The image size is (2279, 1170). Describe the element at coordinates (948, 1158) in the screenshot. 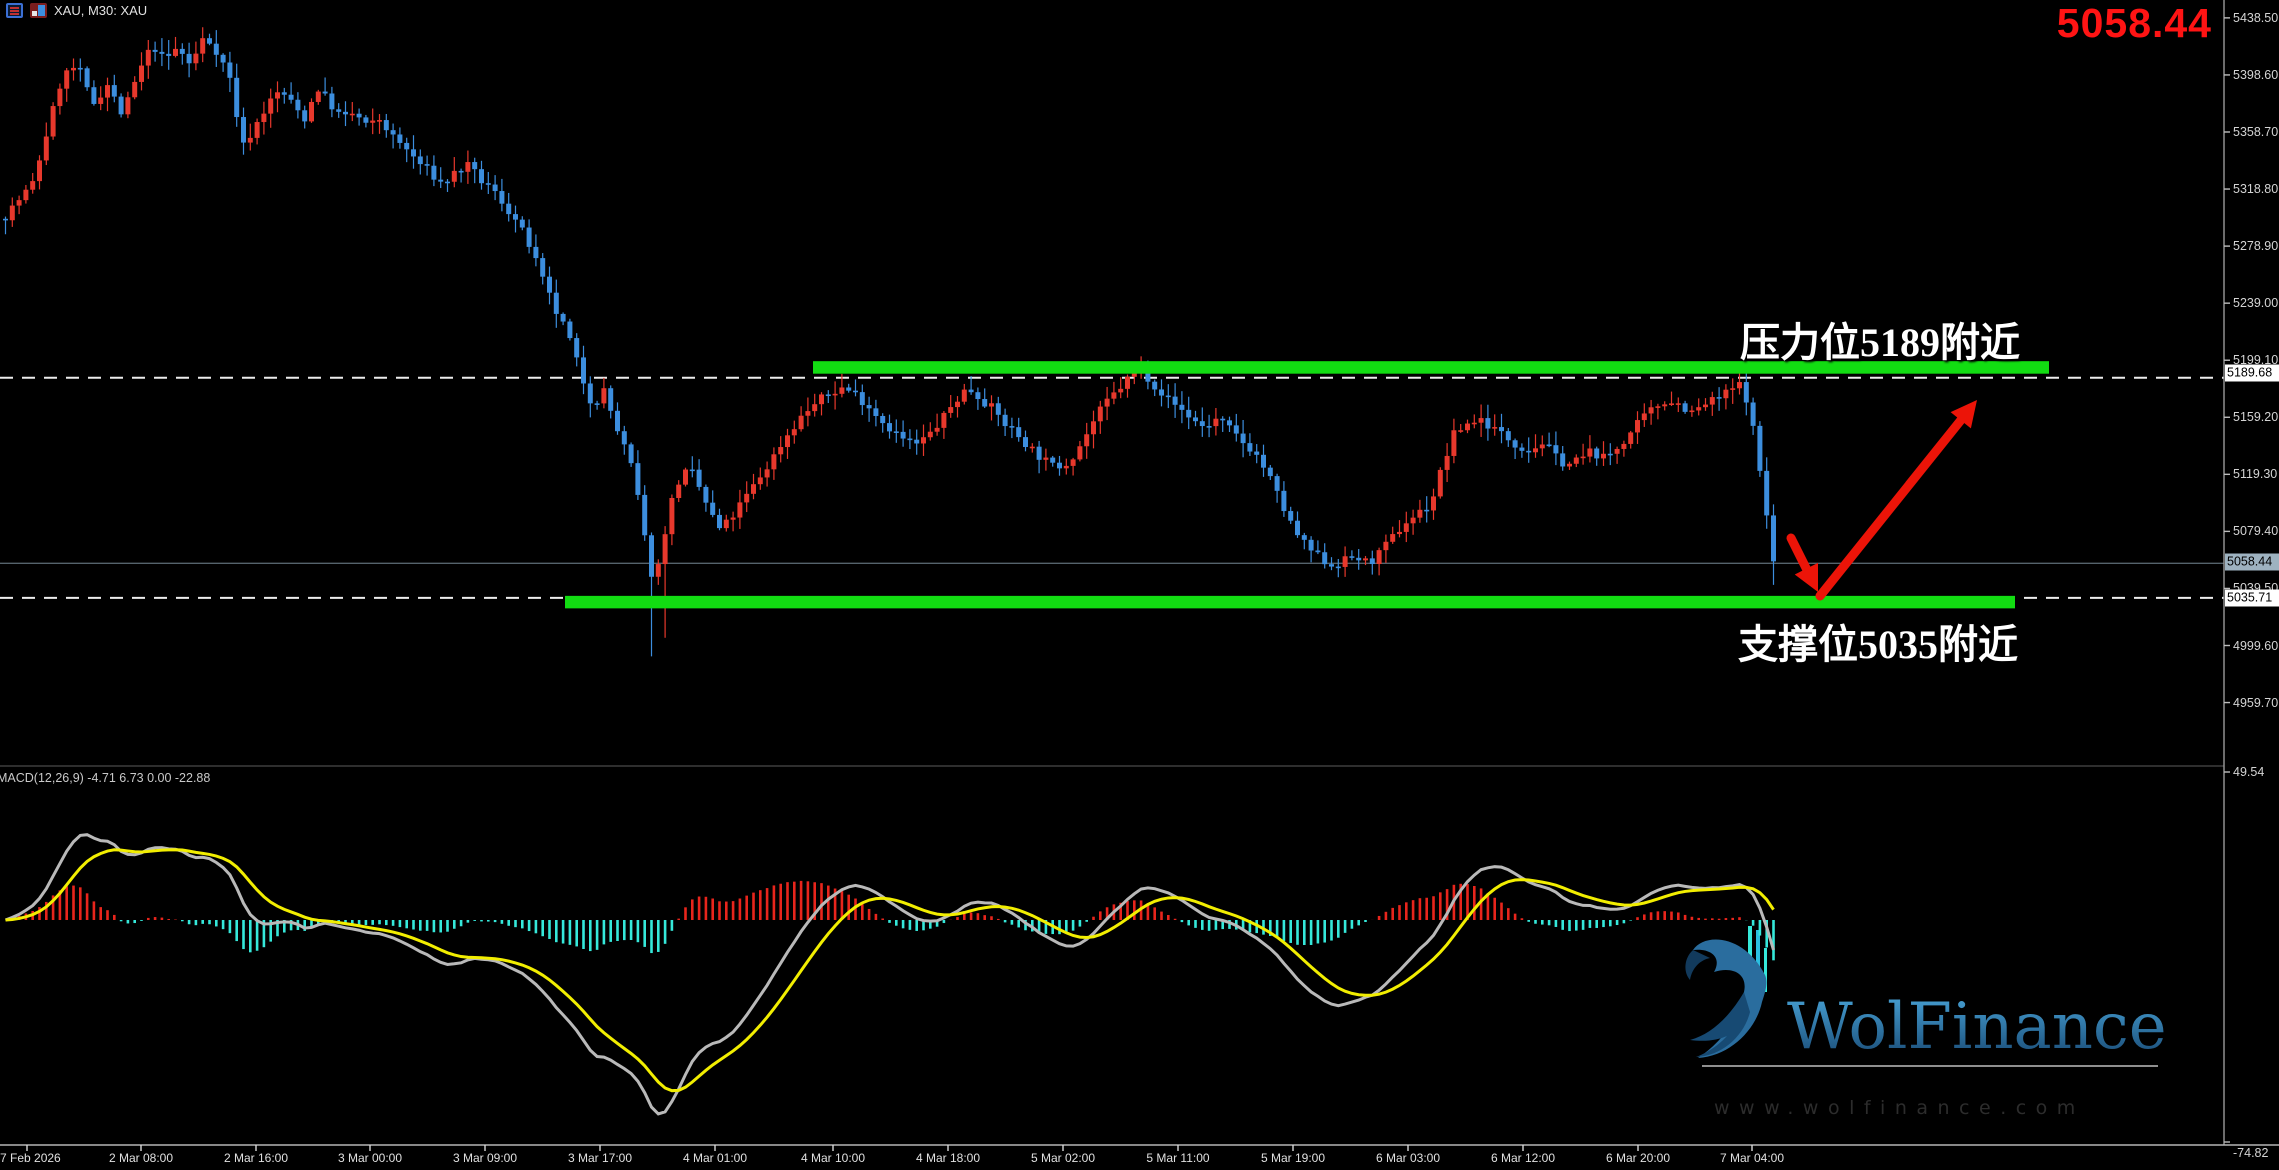

I see `time-tick-label: 4 Mar 18:00` at that location.